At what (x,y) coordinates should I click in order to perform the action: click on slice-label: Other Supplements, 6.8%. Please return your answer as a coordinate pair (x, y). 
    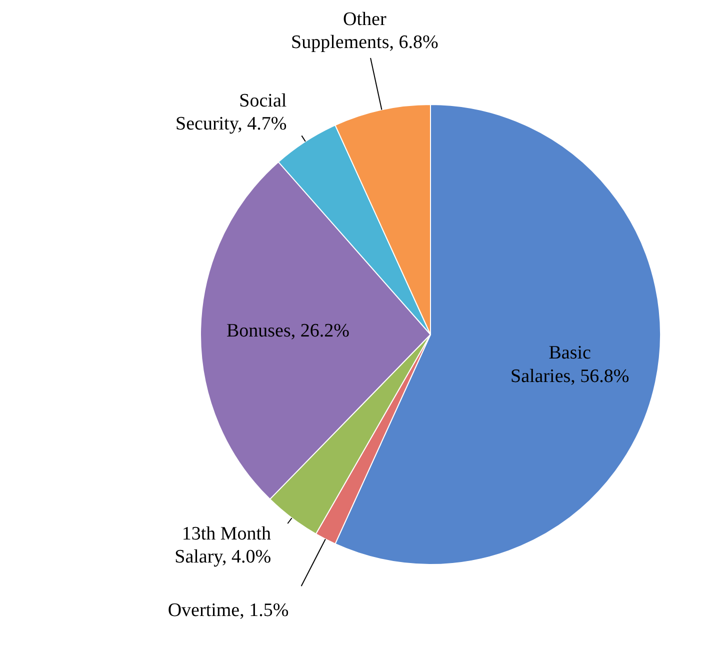
    Looking at the image, I should click on (364, 31).